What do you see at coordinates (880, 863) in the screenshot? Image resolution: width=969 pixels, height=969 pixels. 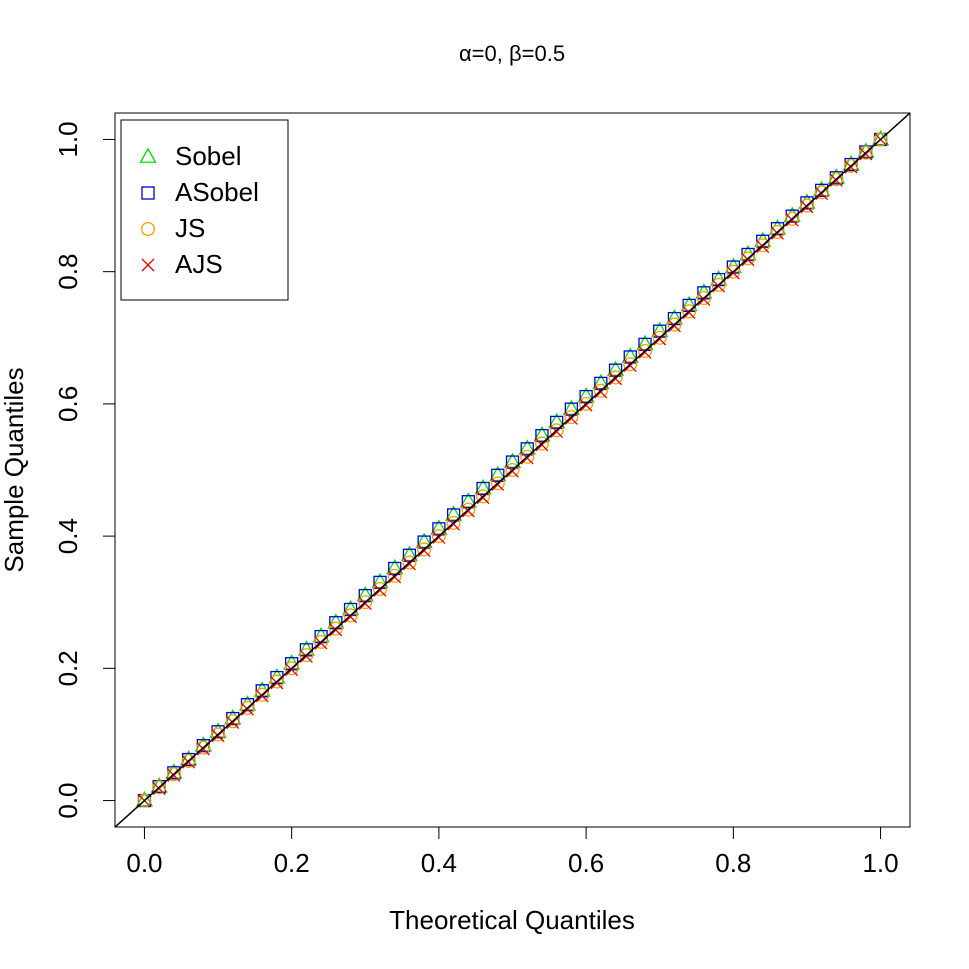 I see `x-tick-label: 1.0` at bounding box center [880, 863].